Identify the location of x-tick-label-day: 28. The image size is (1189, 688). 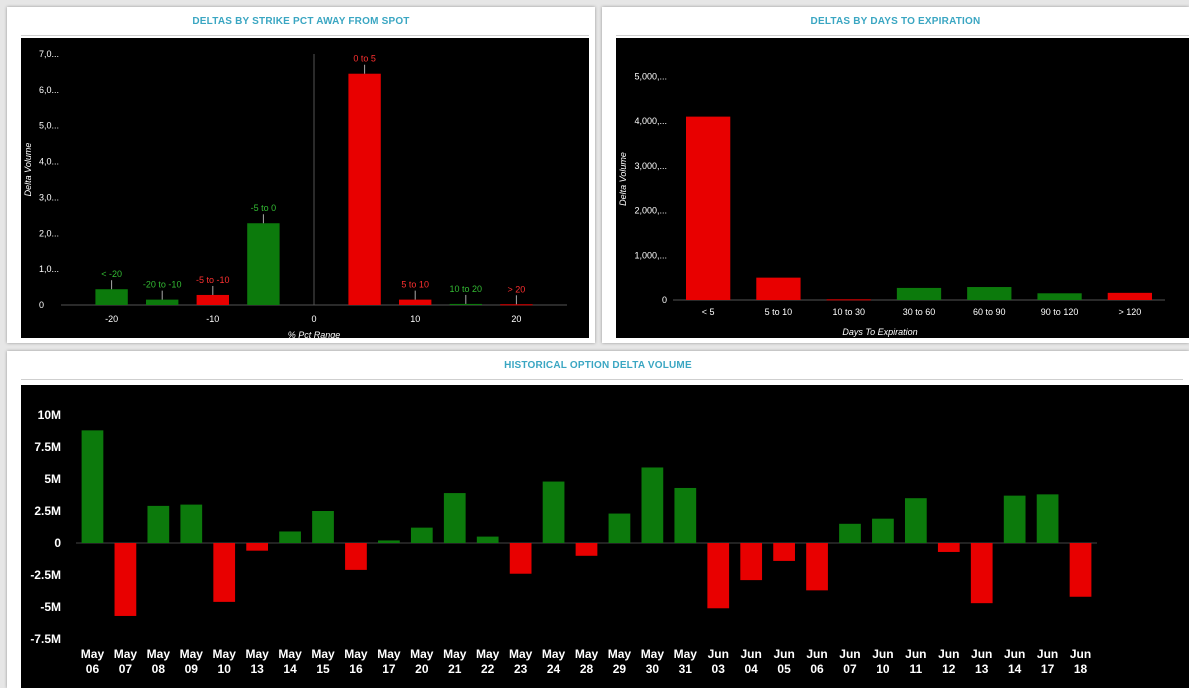
(587, 669).